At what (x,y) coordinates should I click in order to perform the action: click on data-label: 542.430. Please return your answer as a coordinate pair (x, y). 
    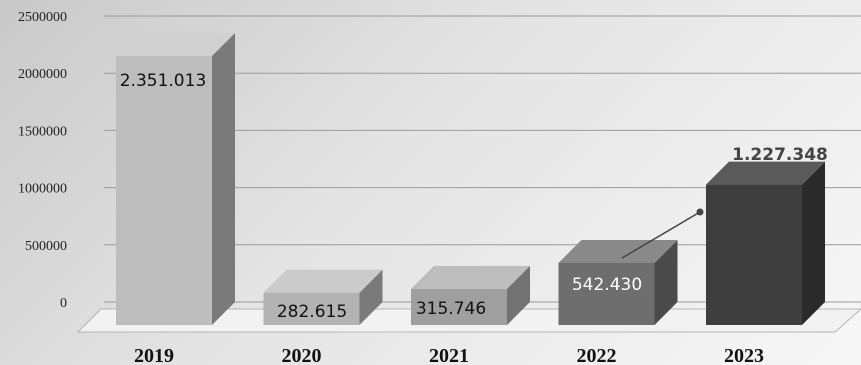
    Looking at the image, I should click on (607, 285).